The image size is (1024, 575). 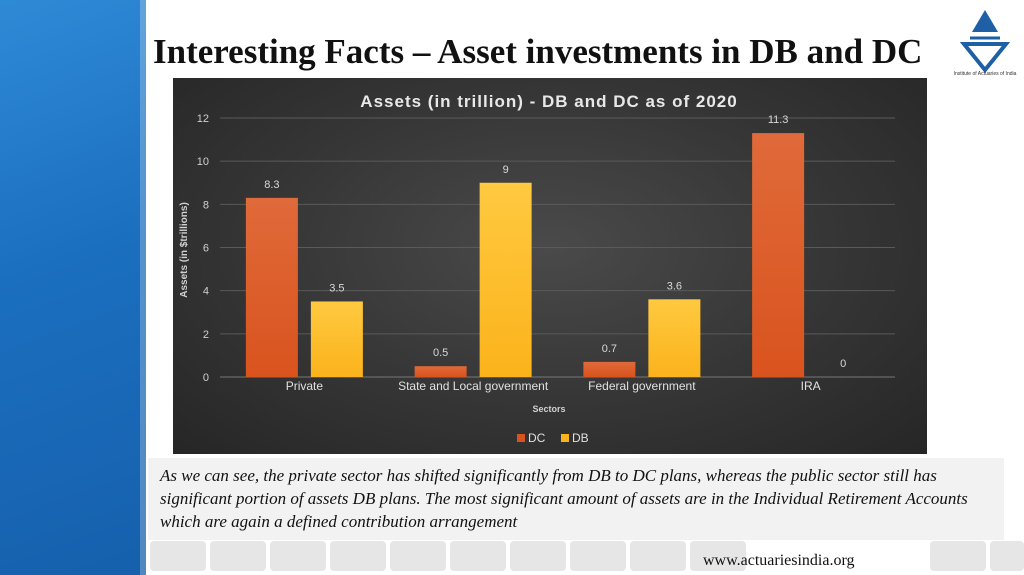 I want to click on y-tick-label: 8, so click(x=206, y=205).